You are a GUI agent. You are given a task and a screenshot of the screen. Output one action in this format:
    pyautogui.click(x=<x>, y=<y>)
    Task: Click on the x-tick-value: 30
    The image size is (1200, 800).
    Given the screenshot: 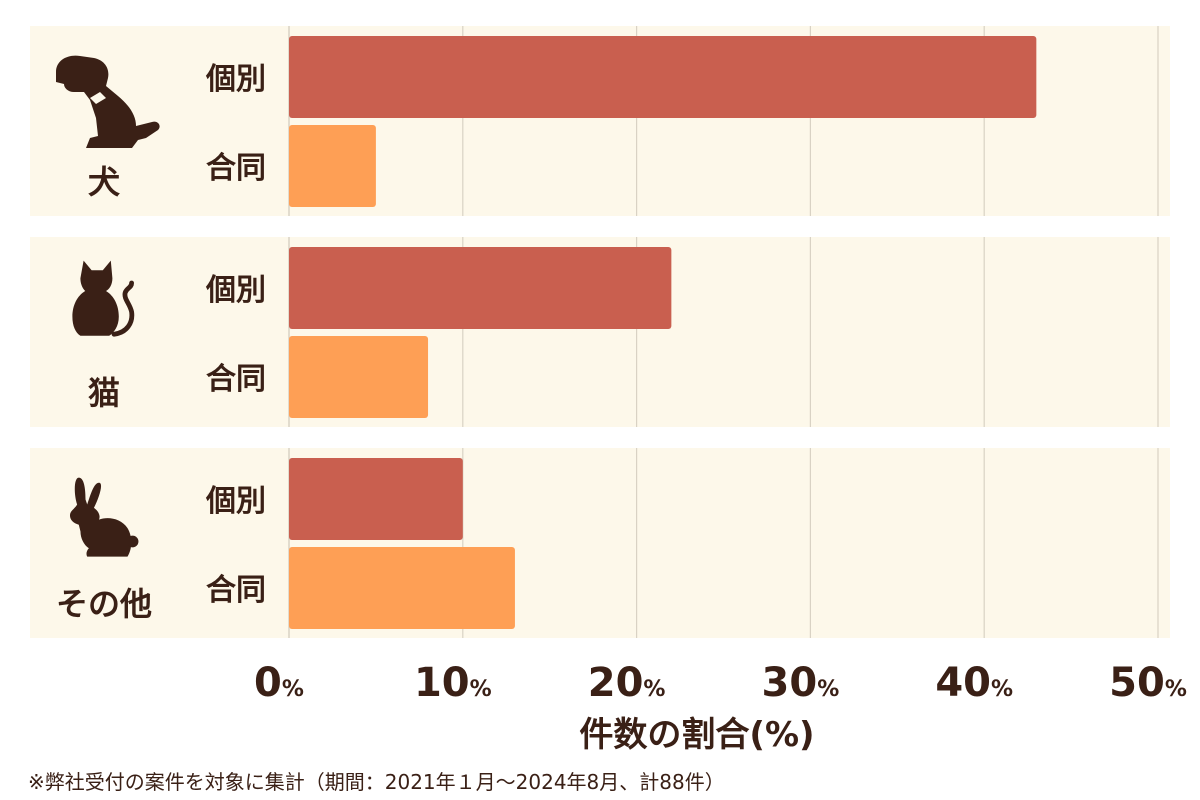 What is the action you would take?
    pyautogui.click(x=790, y=683)
    